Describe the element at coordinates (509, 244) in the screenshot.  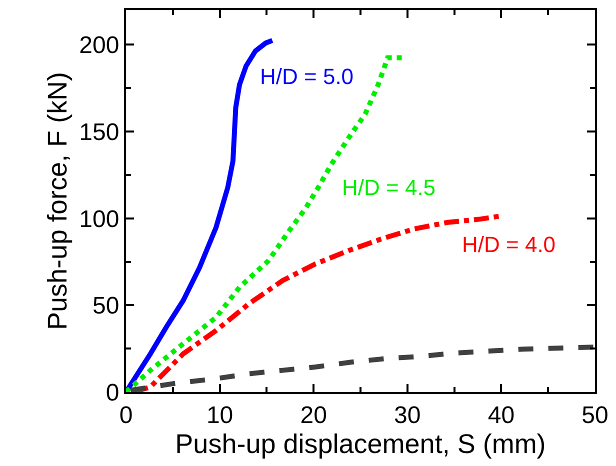
I see `series-label: H/D = 4.0` at that location.